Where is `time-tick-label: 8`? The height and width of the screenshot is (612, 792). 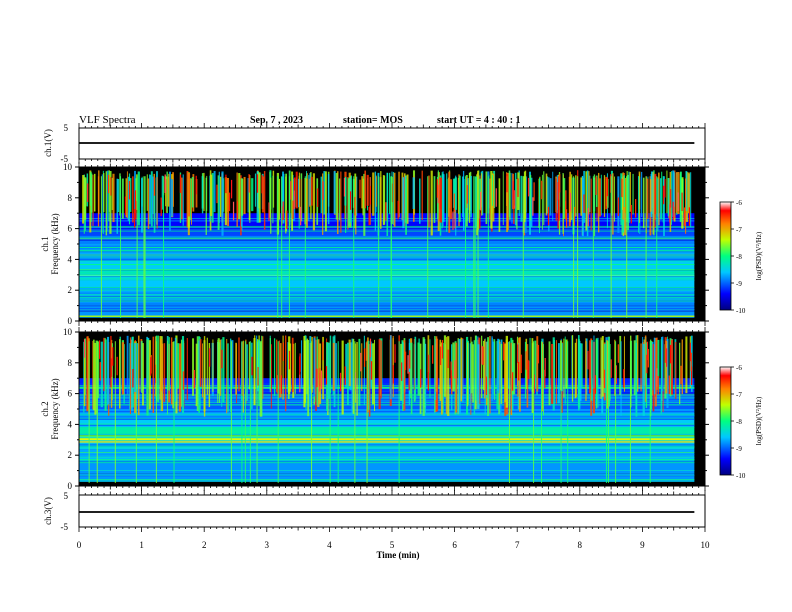
time-tick-label: 8 is located at coordinates (580, 545).